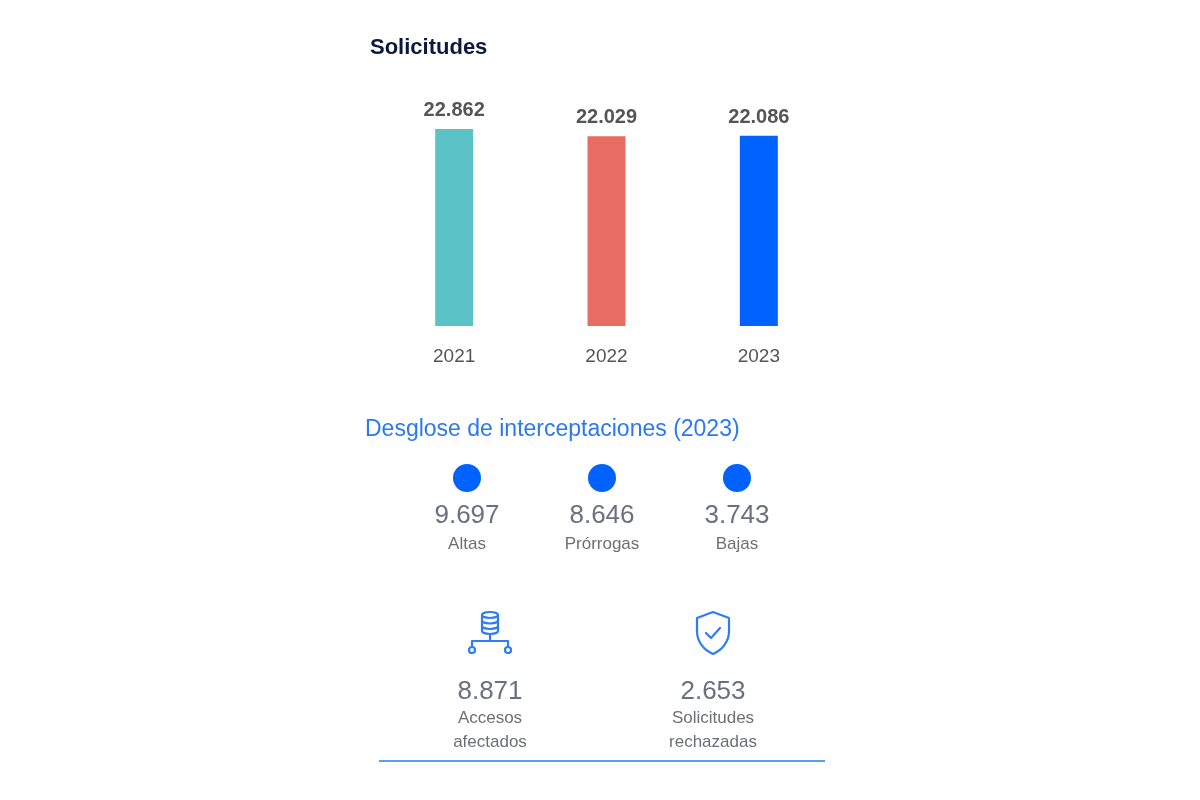 The image size is (1200, 800). Describe the element at coordinates (759, 115) in the screenshot. I see `data-label: 22.086` at that location.